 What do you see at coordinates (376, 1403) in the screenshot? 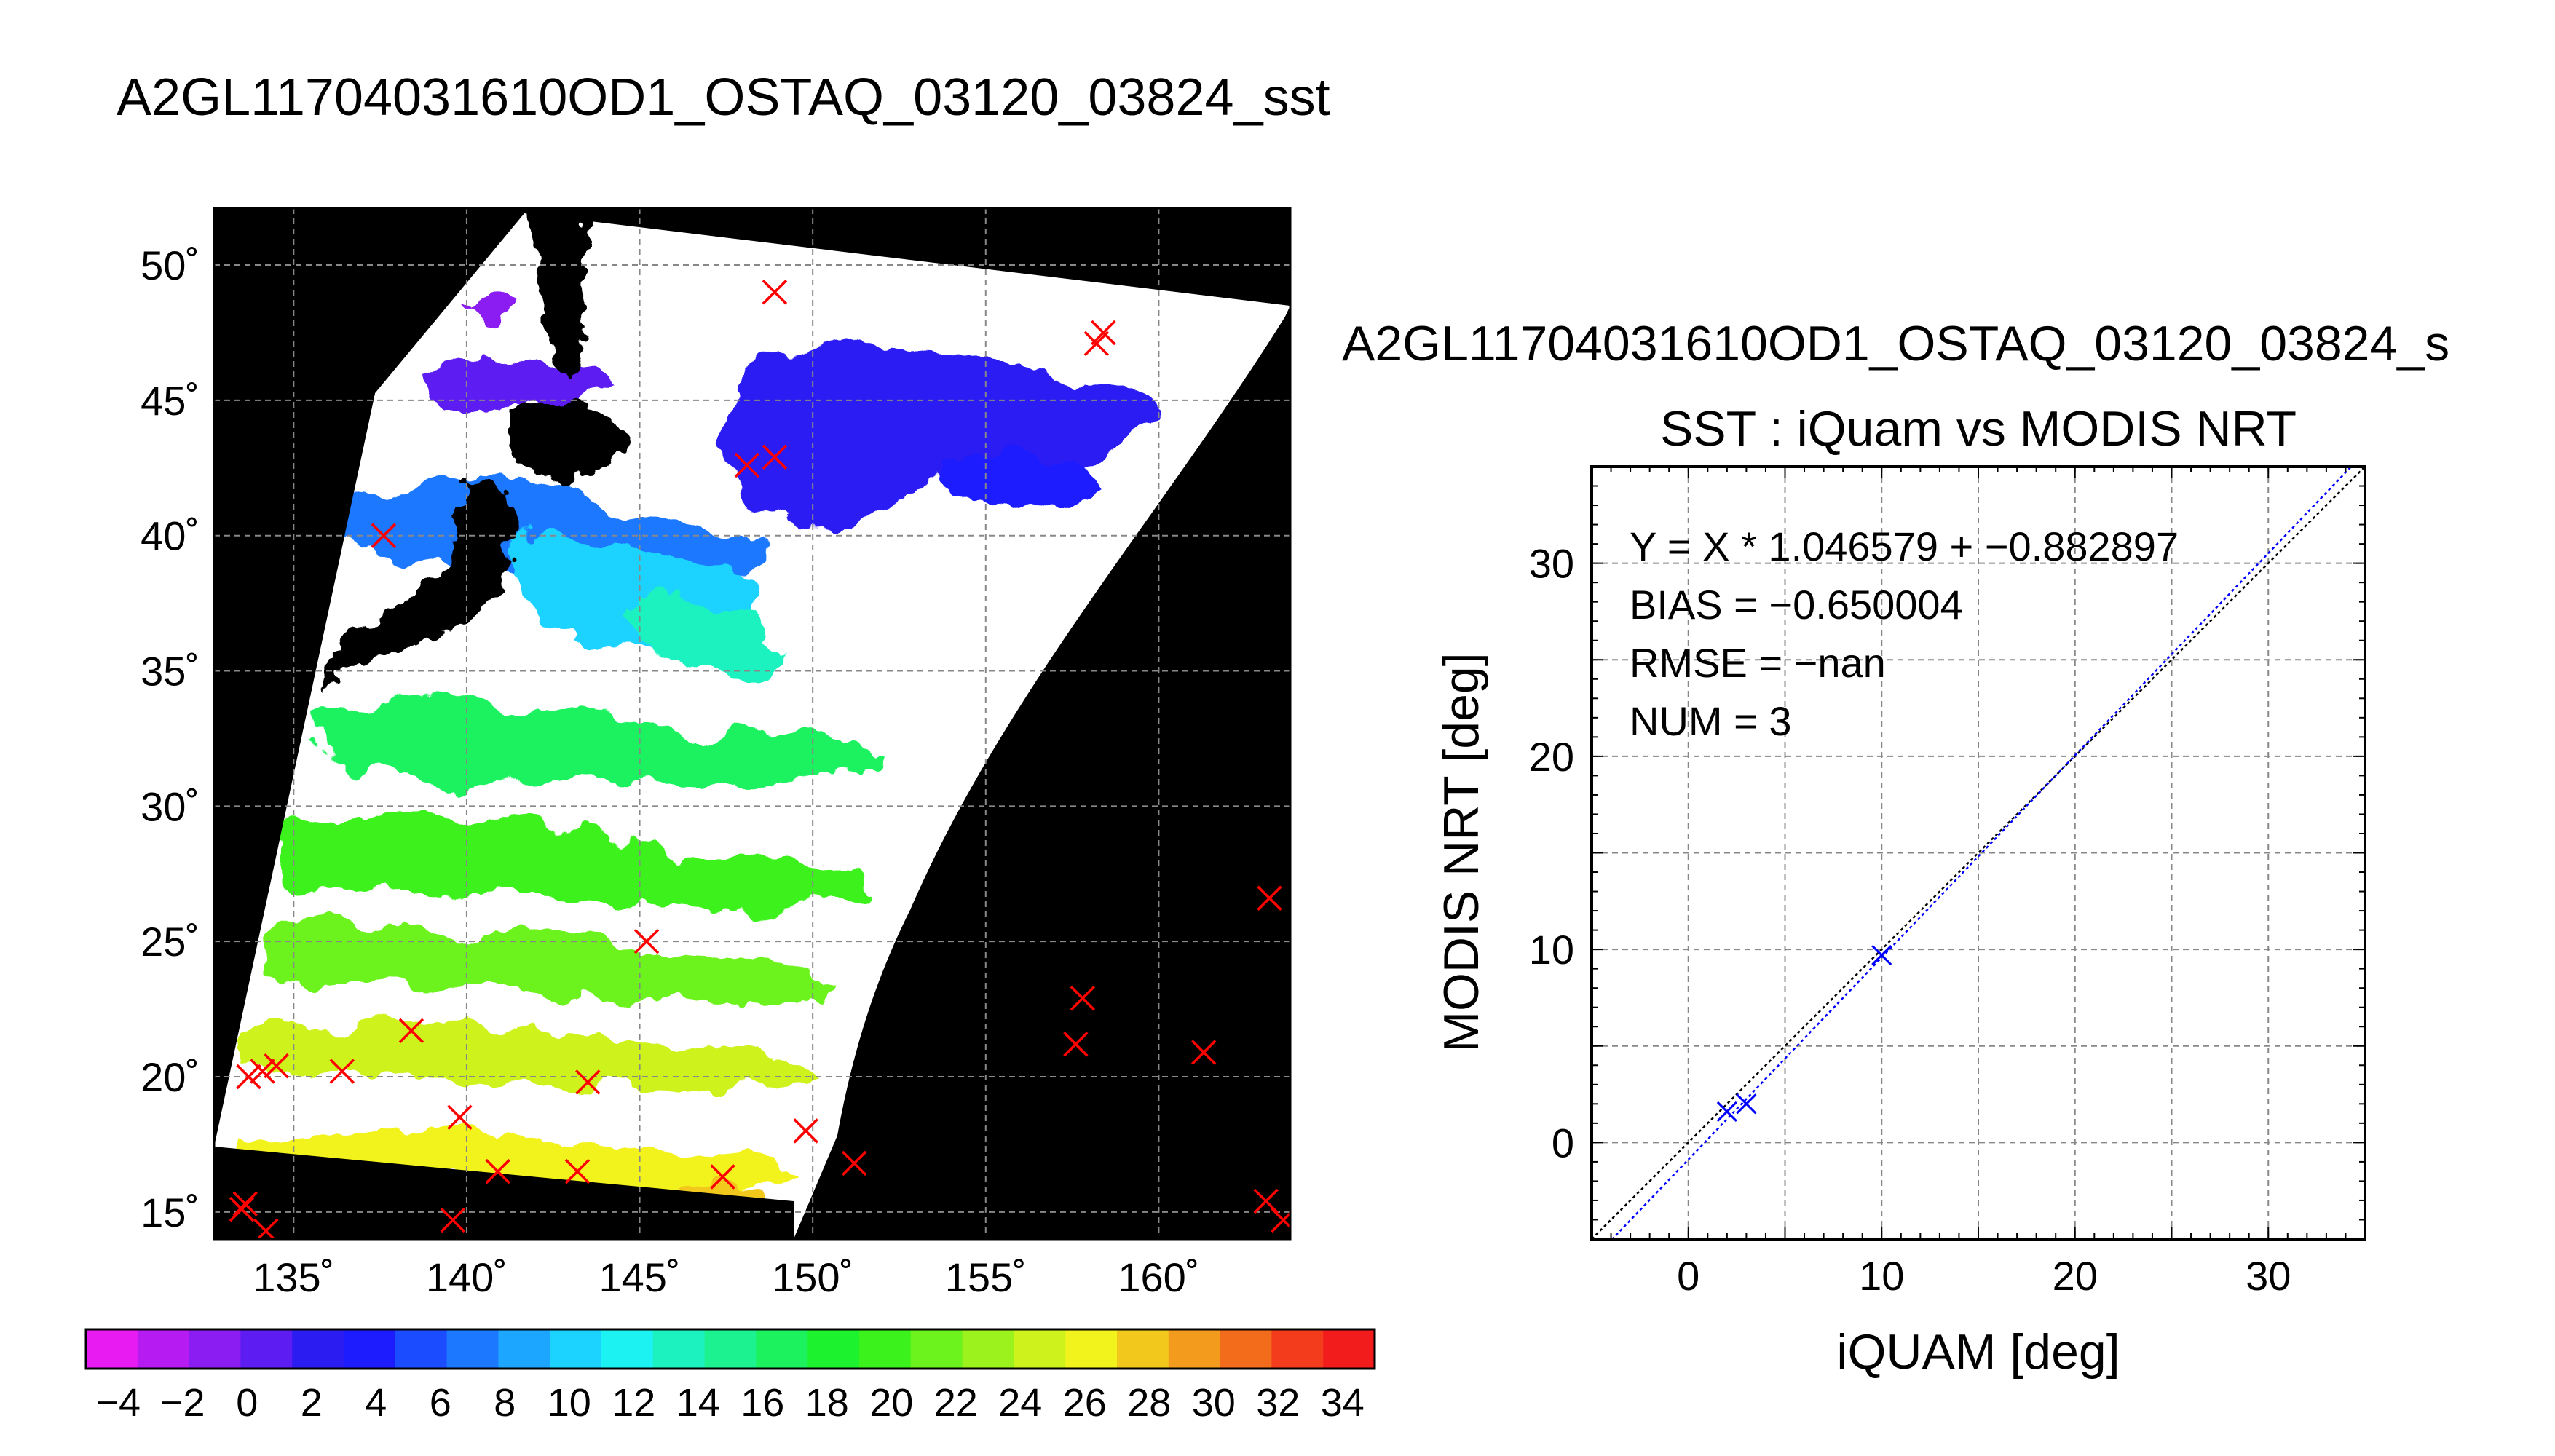
I see `colorbar-tick-label: 4` at bounding box center [376, 1403].